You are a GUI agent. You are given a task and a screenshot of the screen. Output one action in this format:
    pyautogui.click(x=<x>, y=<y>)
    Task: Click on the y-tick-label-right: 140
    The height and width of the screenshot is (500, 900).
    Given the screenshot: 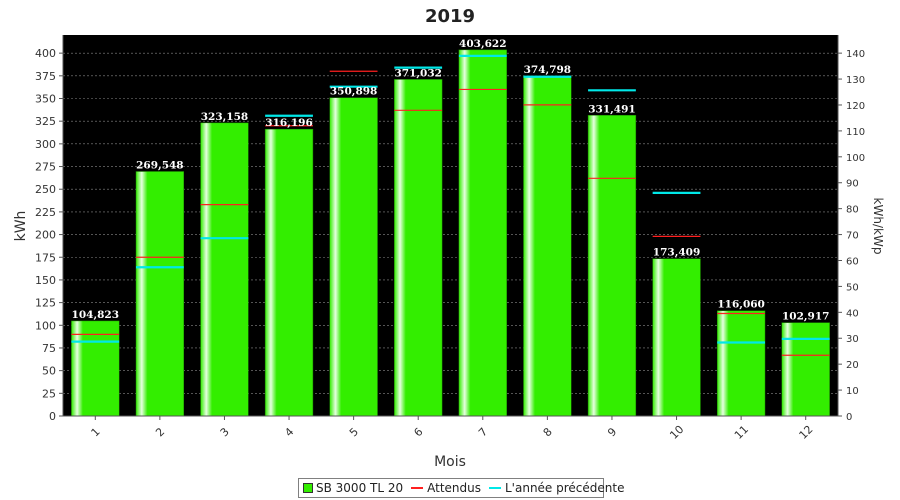 What is the action you would take?
    pyautogui.click(x=855, y=54)
    